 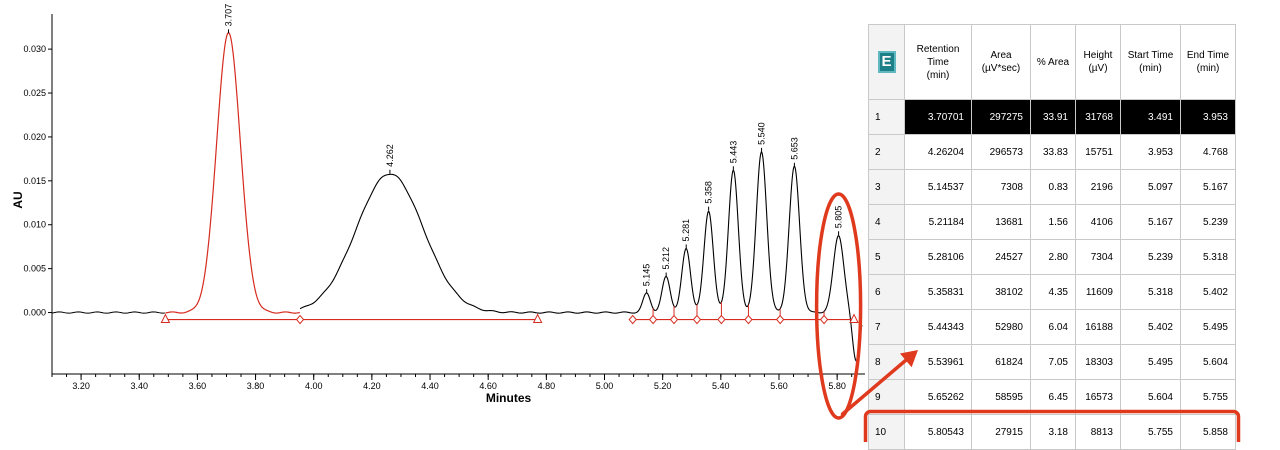 I want to click on table-cell: 7308, so click(x=1001, y=187).